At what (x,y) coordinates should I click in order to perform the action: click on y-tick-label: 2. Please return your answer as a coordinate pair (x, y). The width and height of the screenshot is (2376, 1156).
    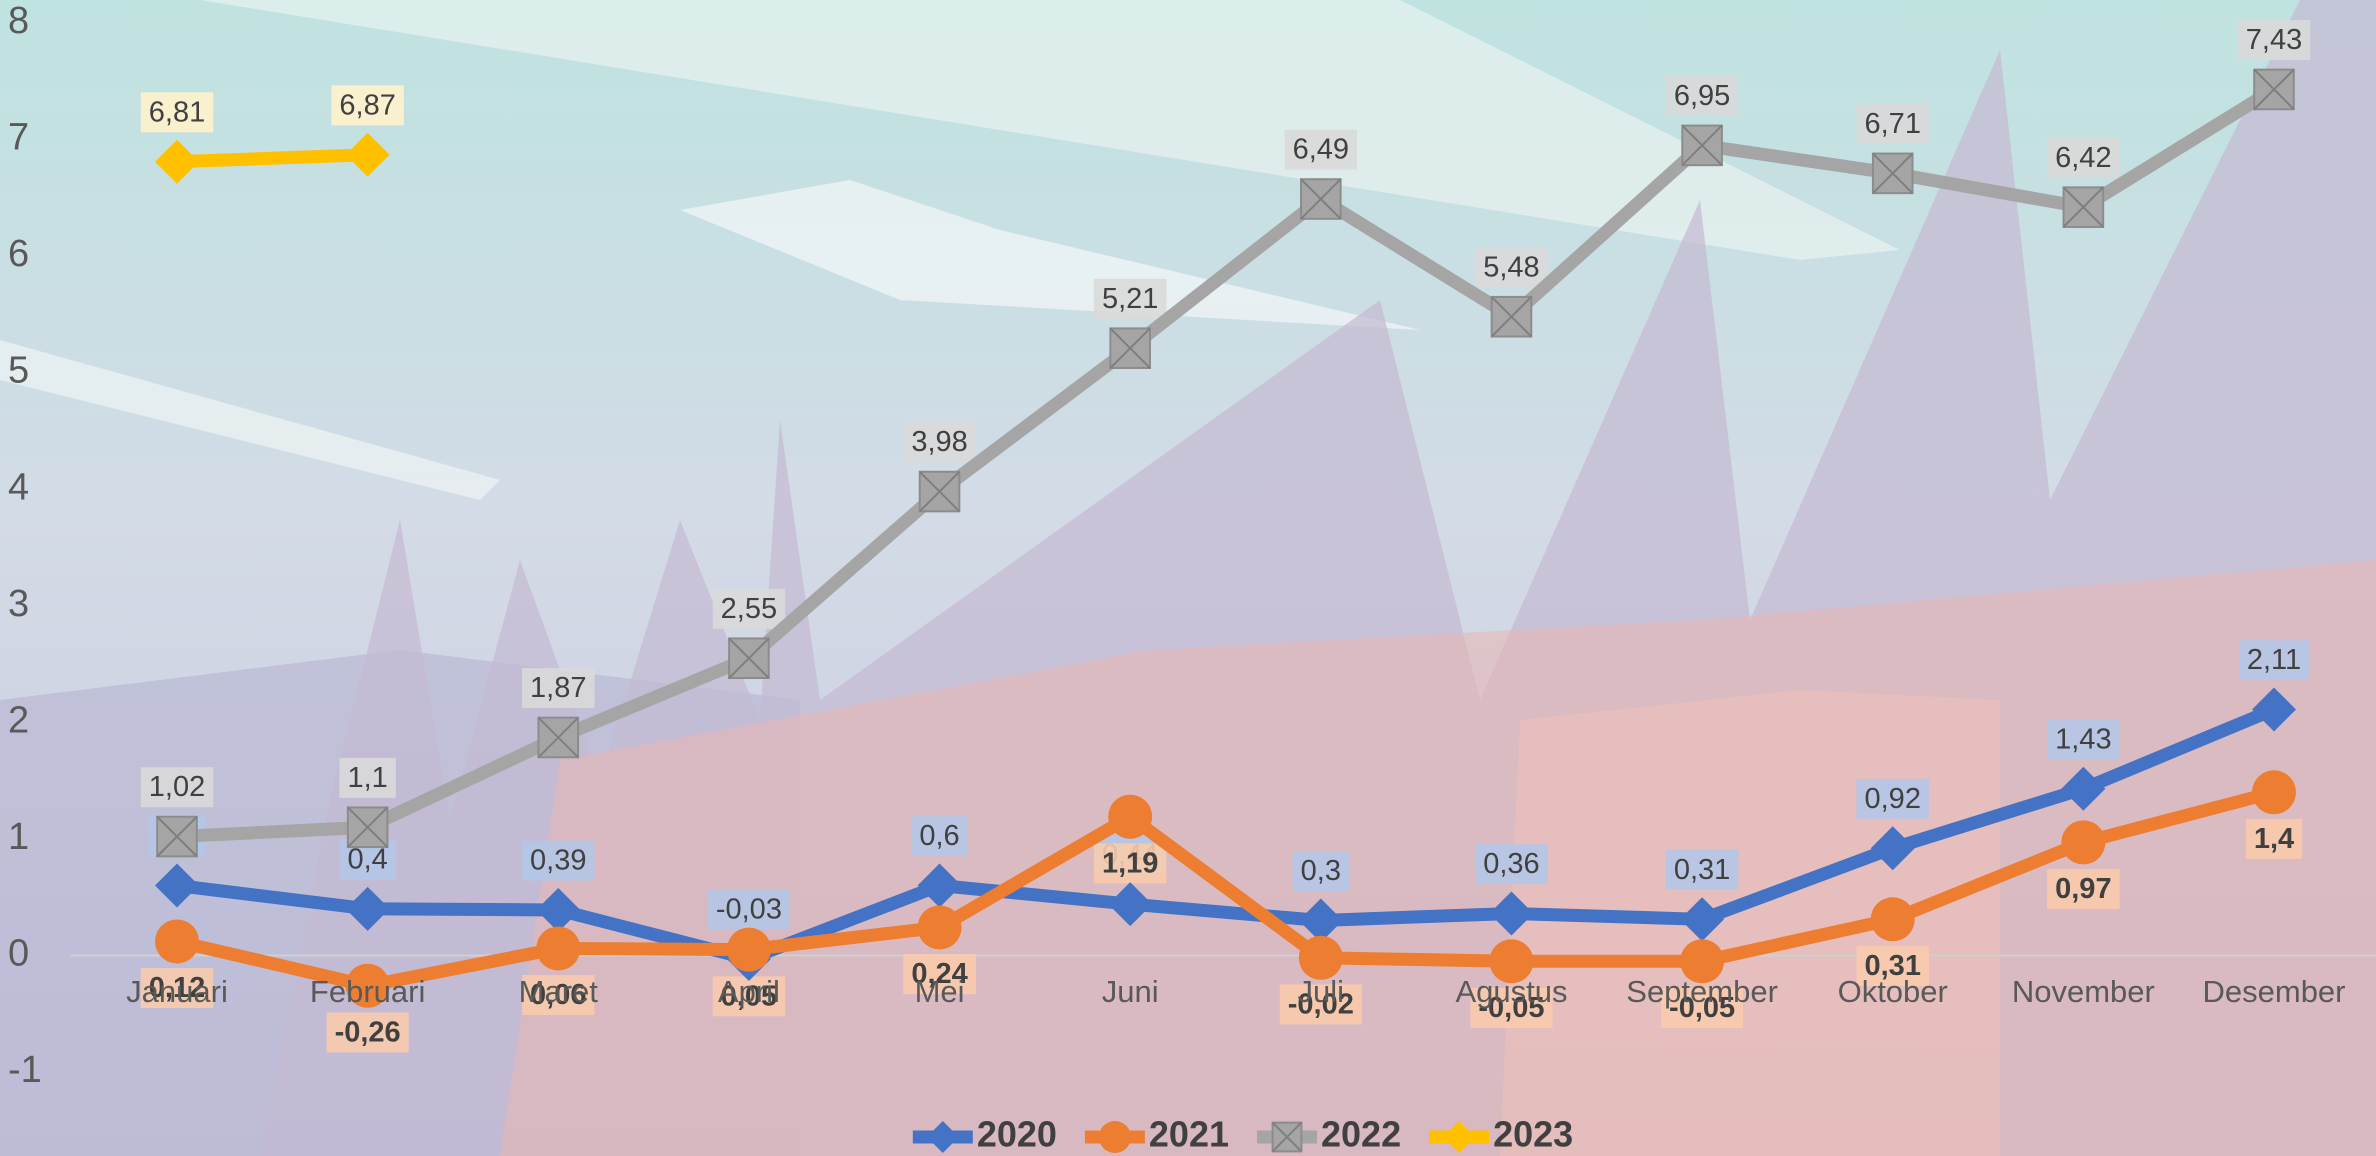
    Looking at the image, I should click on (18, 720).